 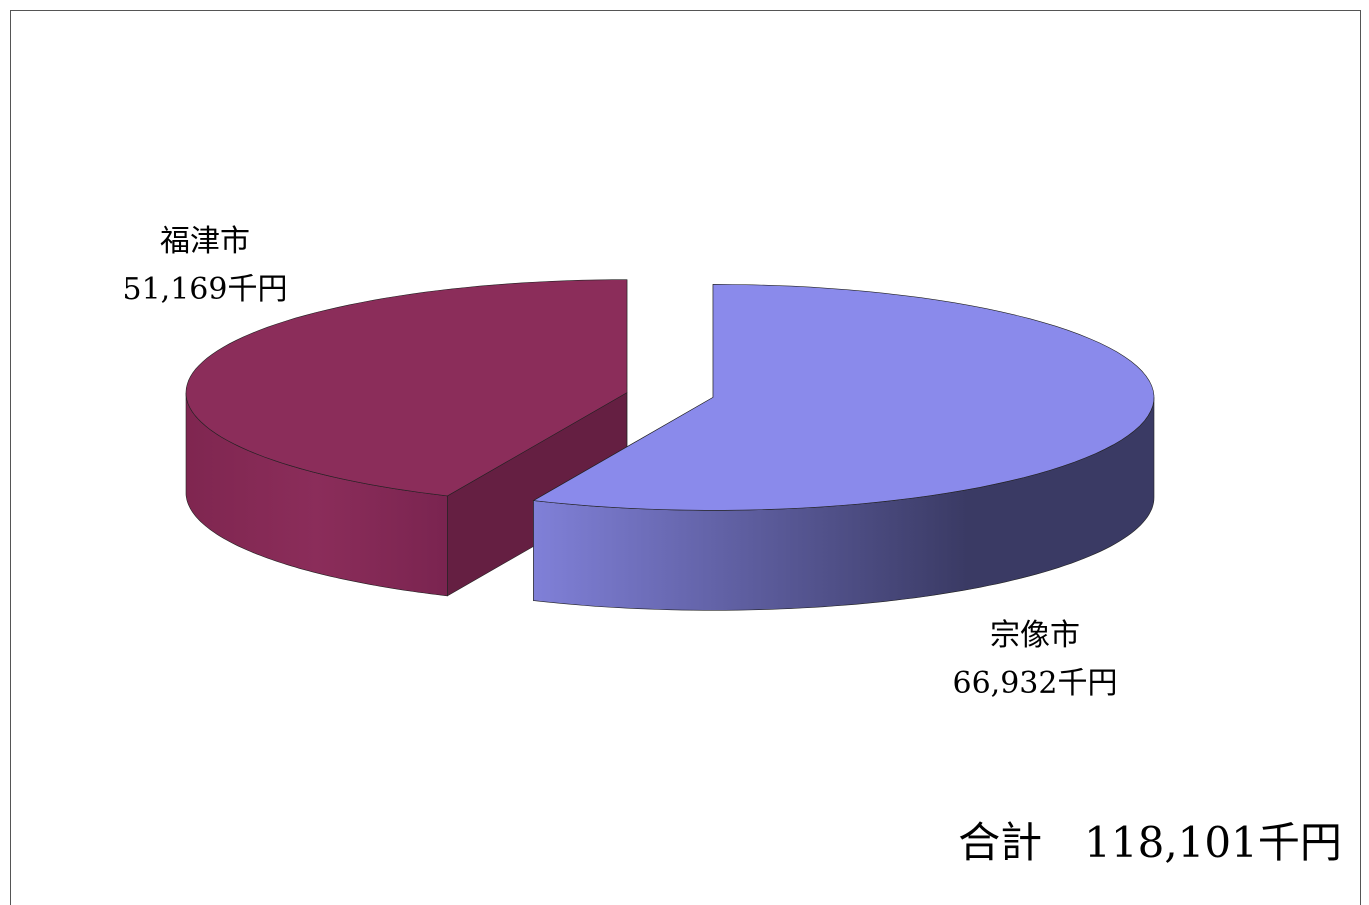 I want to click on slice-value-label: 51,169千円, so click(x=205, y=289).